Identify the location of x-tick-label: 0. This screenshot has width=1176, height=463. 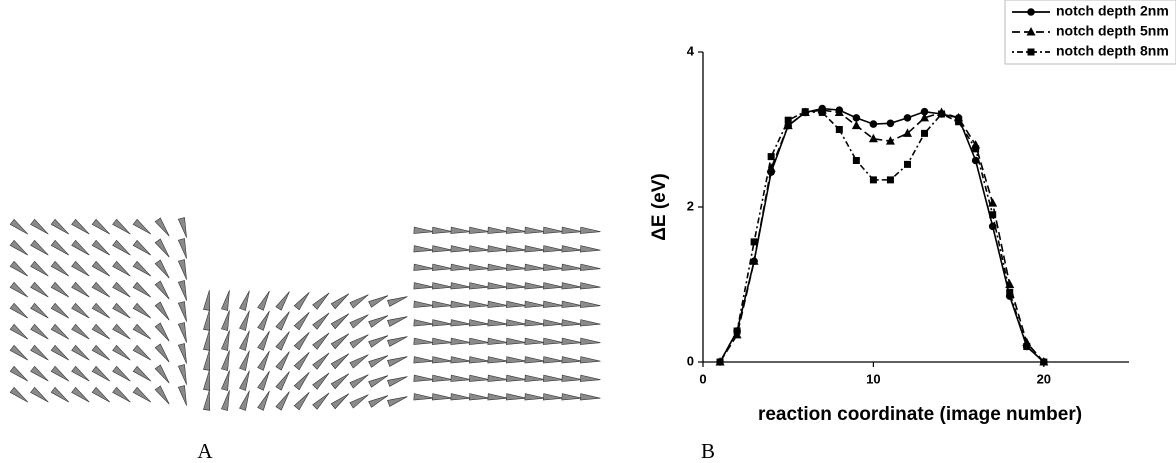
(702, 378).